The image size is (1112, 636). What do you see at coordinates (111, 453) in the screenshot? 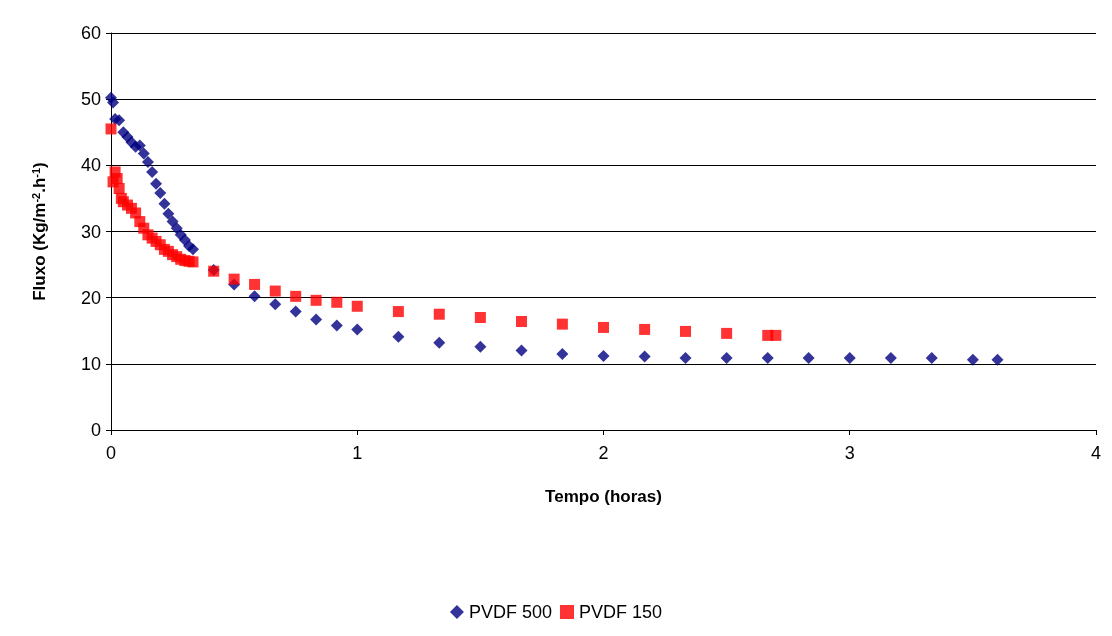
I see `x-tick-label: 0` at bounding box center [111, 453].